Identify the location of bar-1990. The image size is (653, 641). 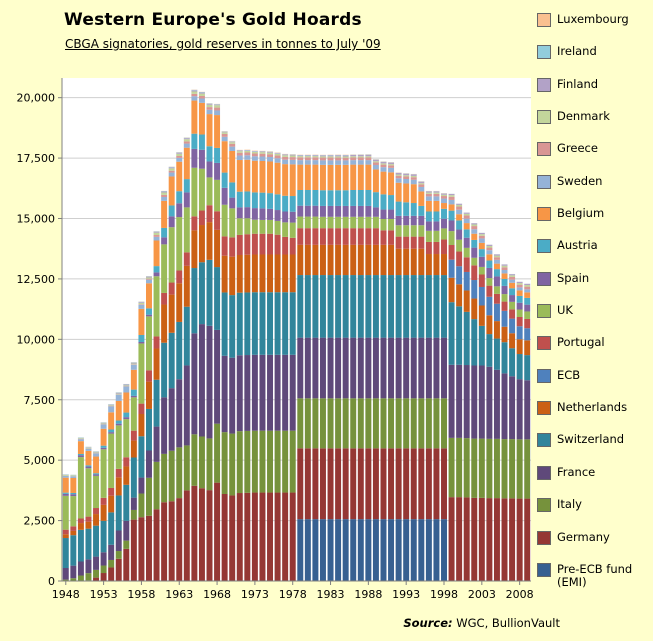
(383, 371).